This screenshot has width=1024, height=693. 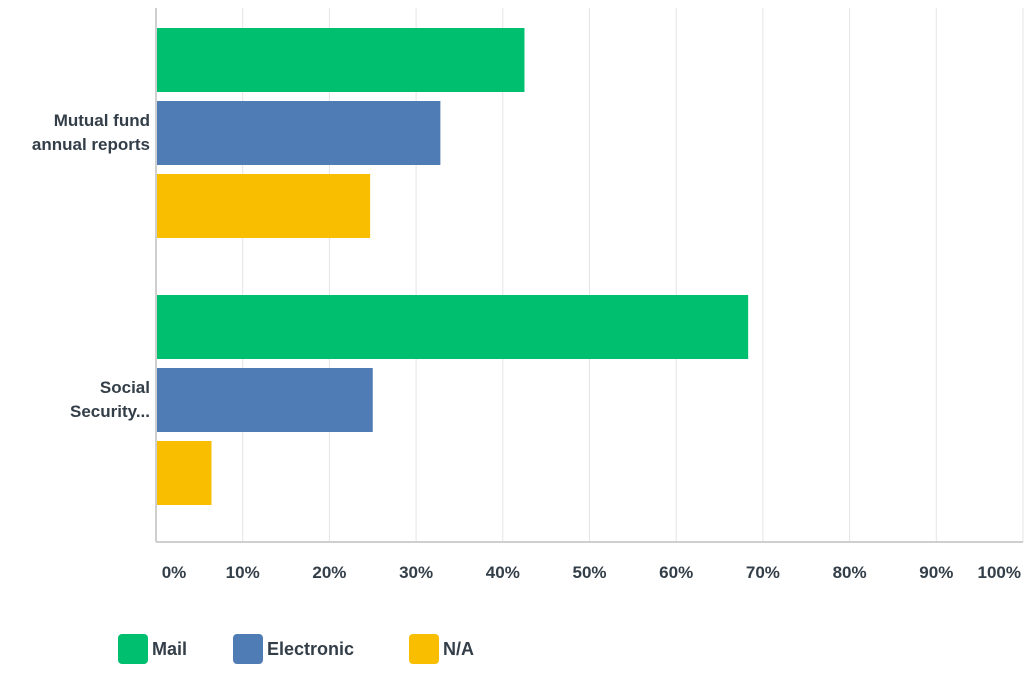 What do you see at coordinates (329, 572) in the screenshot?
I see `x-tick-label: 20%` at bounding box center [329, 572].